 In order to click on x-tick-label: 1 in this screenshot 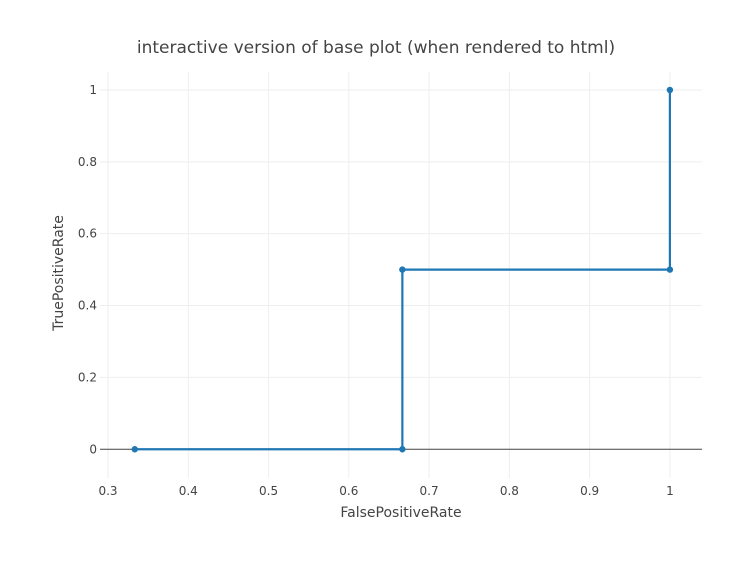, I will do `click(670, 491)`.